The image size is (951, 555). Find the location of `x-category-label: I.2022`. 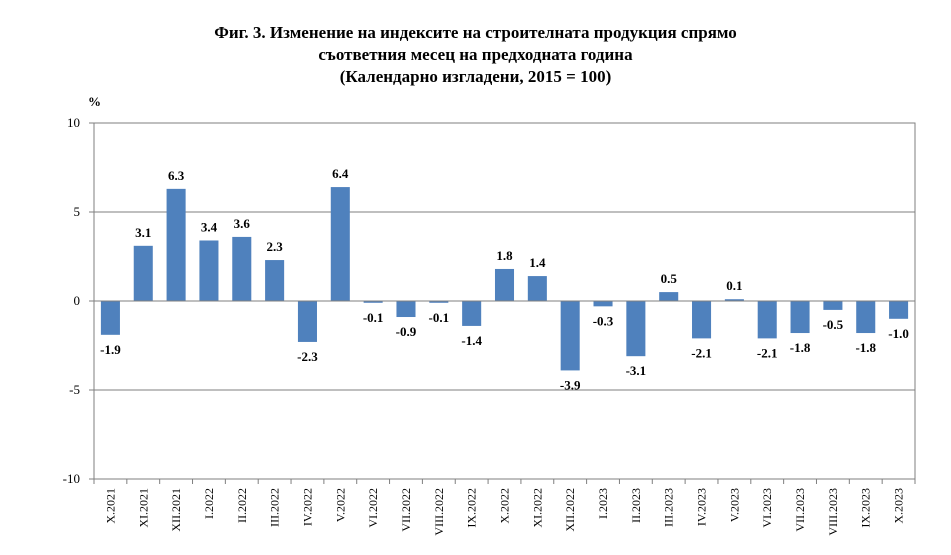

x-category-label: I.2022 is located at coordinates (209, 503).